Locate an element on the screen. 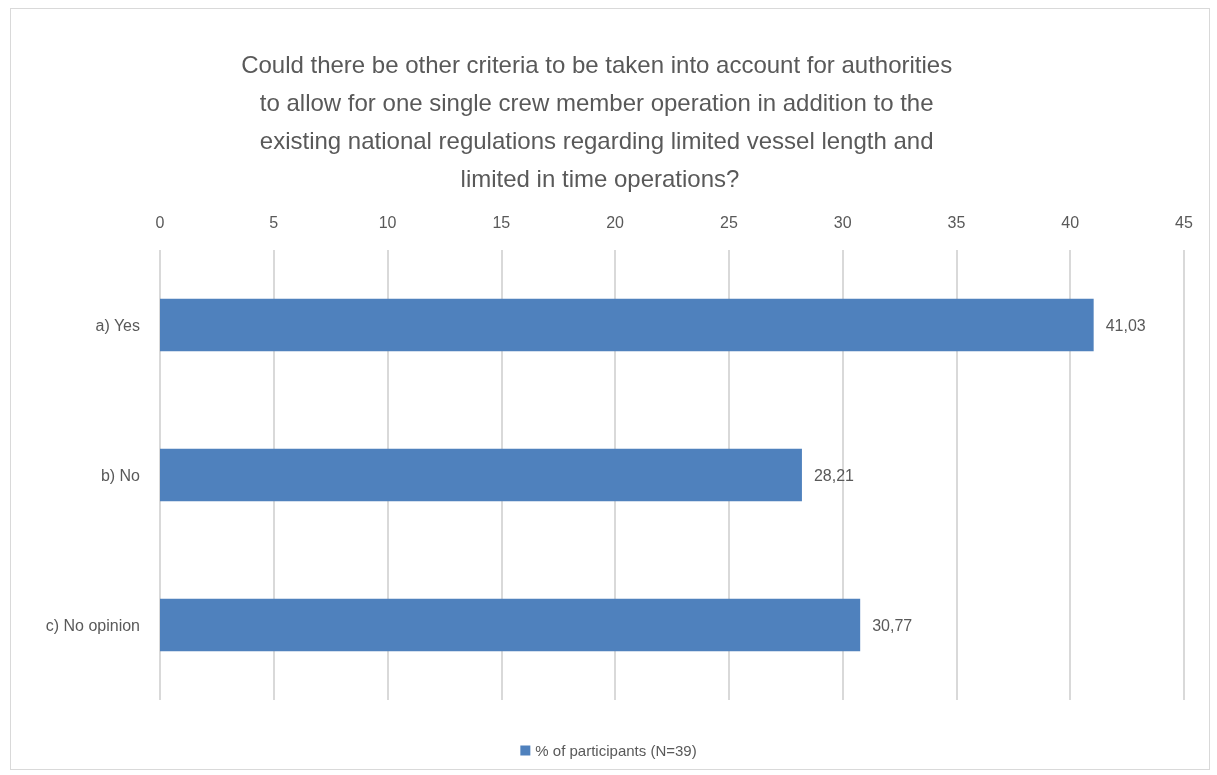 The height and width of the screenshot is (775, 1217). x-tick-label: 45 is located at coordinates (1184, 222).